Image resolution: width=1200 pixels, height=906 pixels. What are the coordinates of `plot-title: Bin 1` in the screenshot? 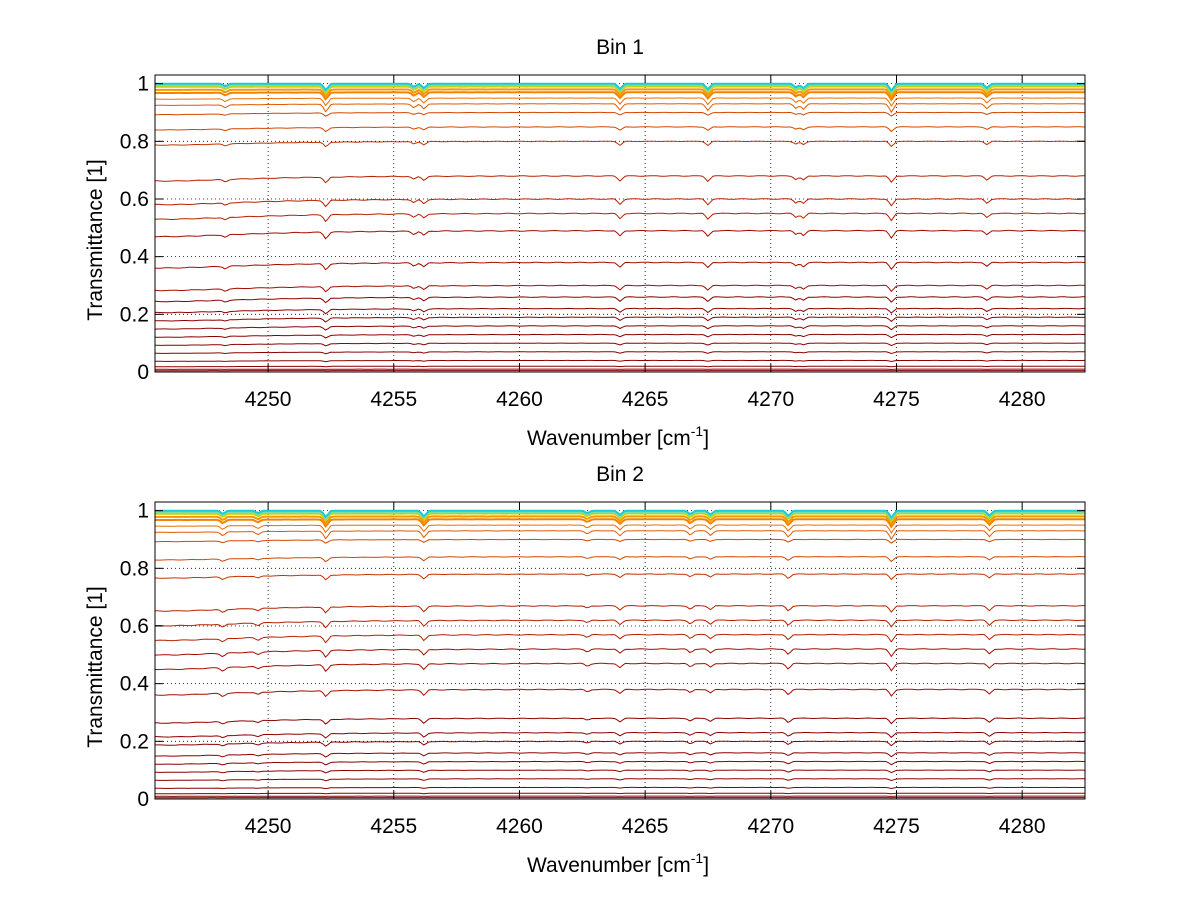 It's located at (620, 47).